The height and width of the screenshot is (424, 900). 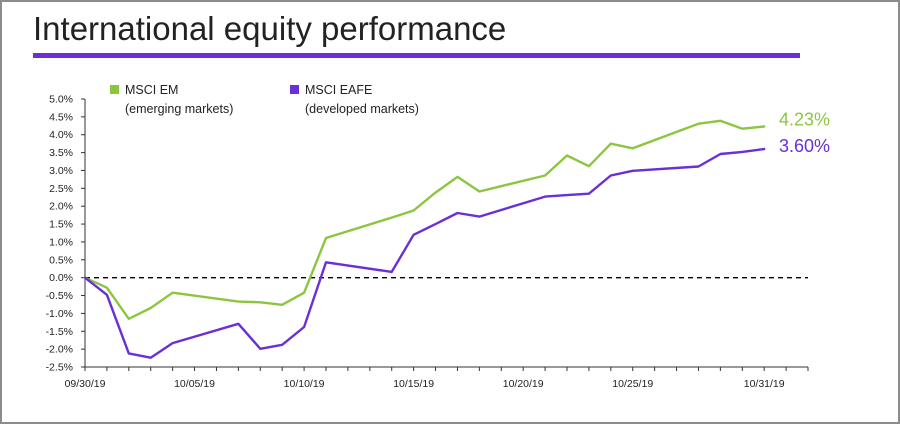 I want to click on legend-swatch-em, so click(x=114, y=89).